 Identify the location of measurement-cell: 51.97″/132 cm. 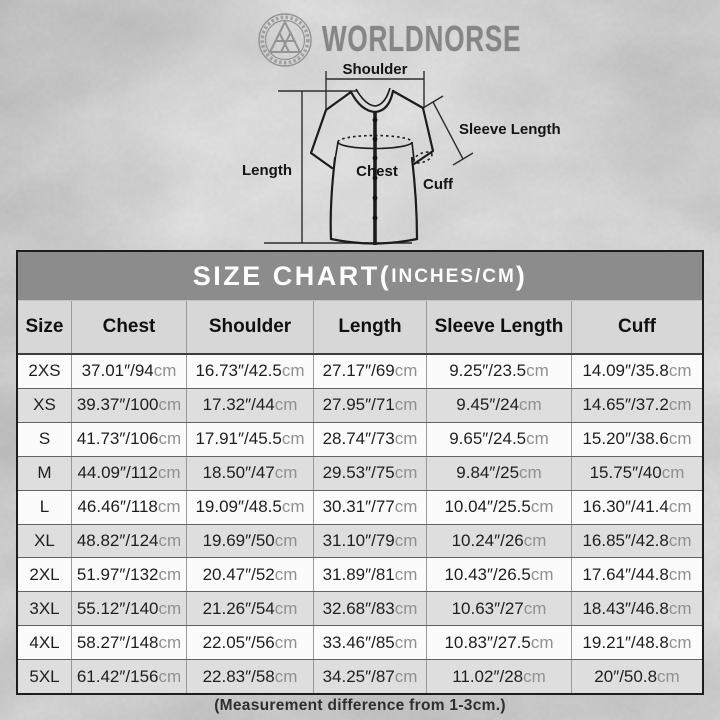
(129, 575).